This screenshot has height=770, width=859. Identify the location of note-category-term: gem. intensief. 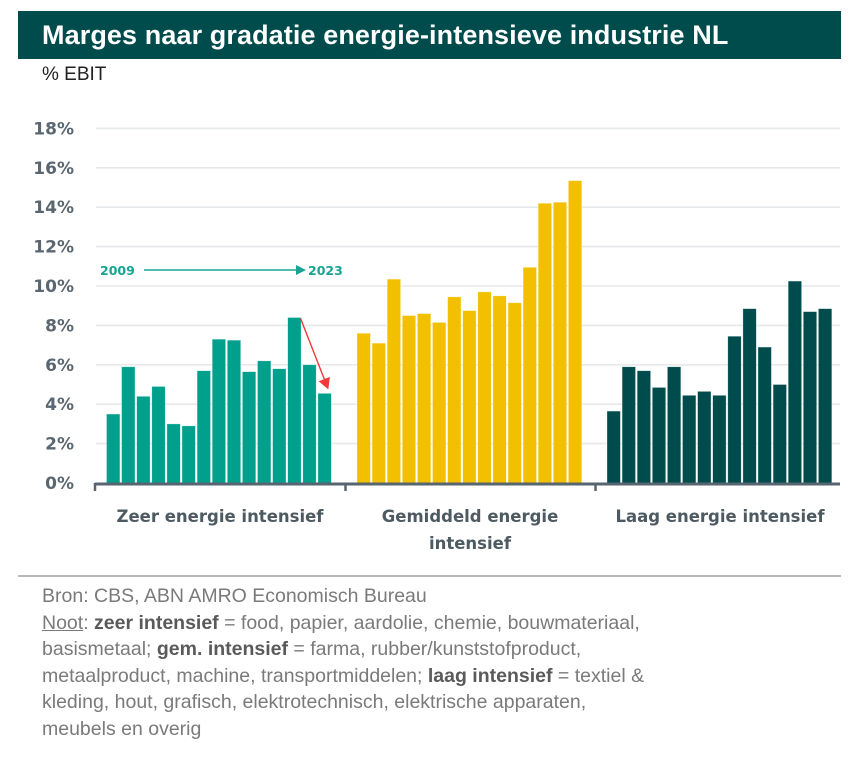
(222, 649).